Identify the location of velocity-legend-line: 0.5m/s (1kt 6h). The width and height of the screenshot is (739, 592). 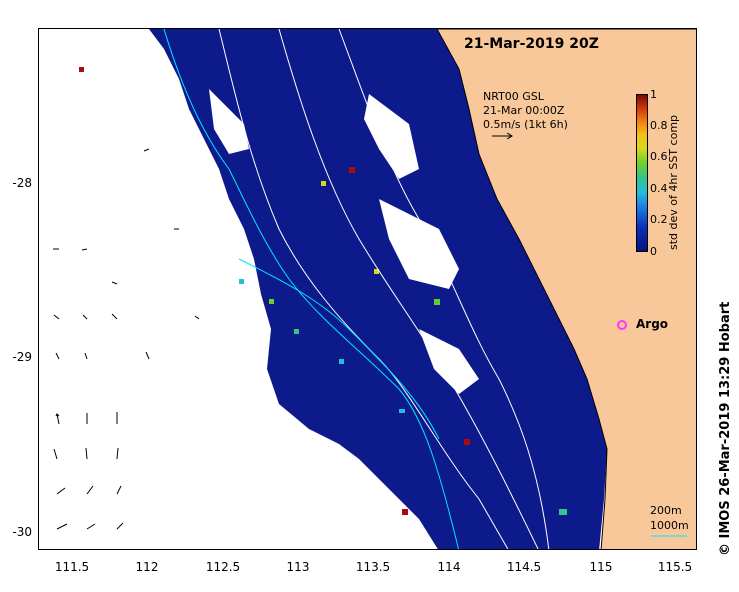
(525, 124).